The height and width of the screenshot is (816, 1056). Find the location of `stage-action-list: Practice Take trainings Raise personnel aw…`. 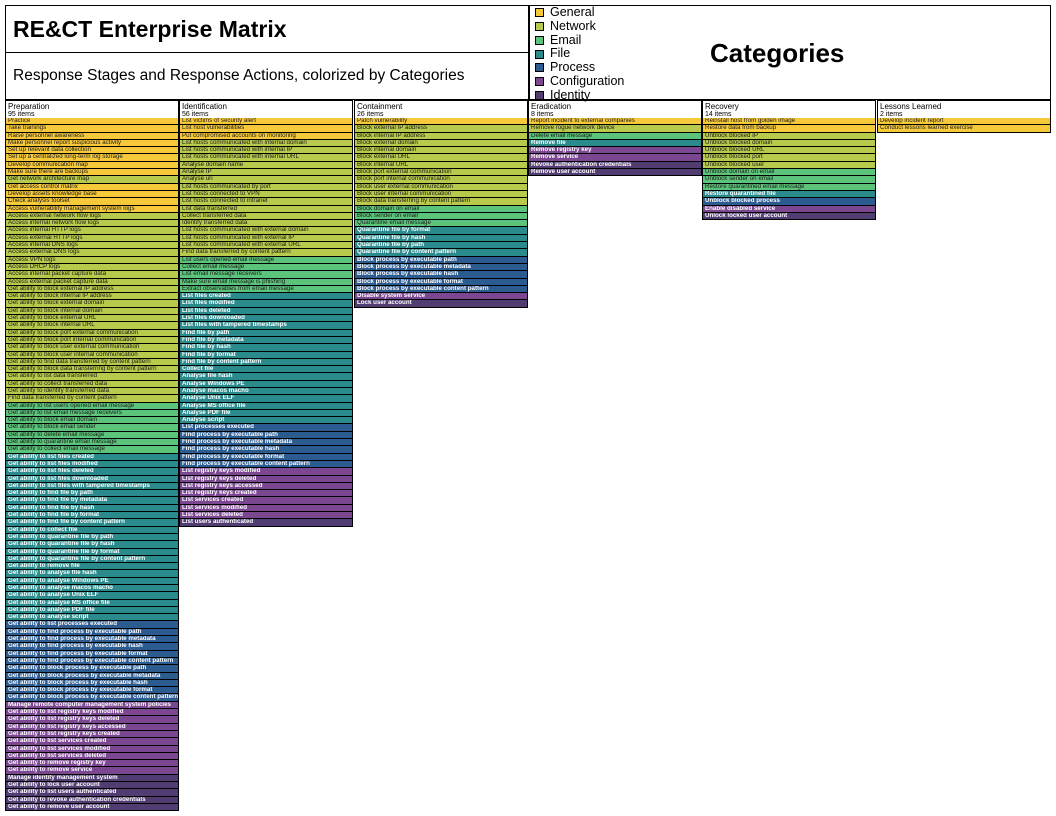

stage-action-list: Practice Take trainings Raise personnel aw… is located at coordinates (92, 465).